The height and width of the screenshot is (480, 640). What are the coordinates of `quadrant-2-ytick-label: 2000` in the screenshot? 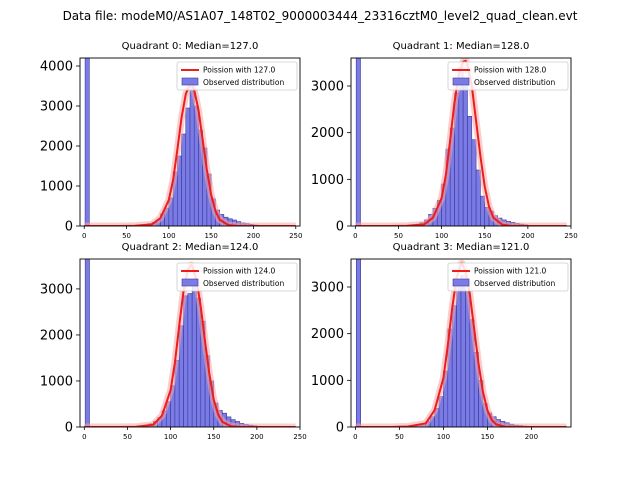 It's located at (56, 335).